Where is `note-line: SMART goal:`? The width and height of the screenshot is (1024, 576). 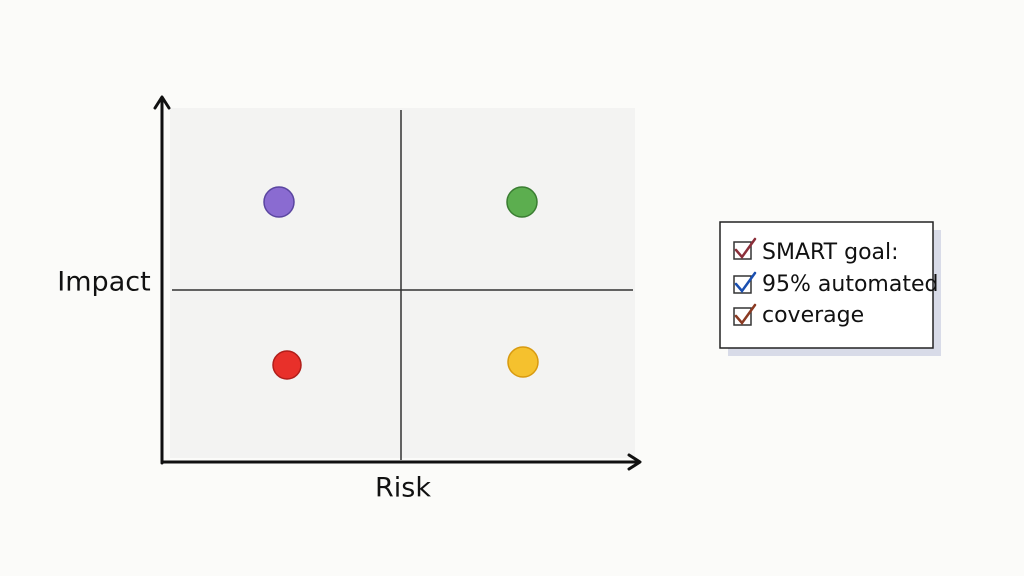 note-line: SMART goal: is located at coordinates (830, 252).